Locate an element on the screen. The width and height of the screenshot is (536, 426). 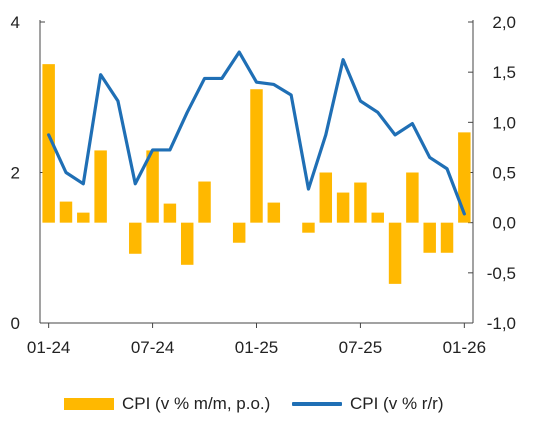
right-axis-tick-label: 1,5 is located at coordinates (504, 72).